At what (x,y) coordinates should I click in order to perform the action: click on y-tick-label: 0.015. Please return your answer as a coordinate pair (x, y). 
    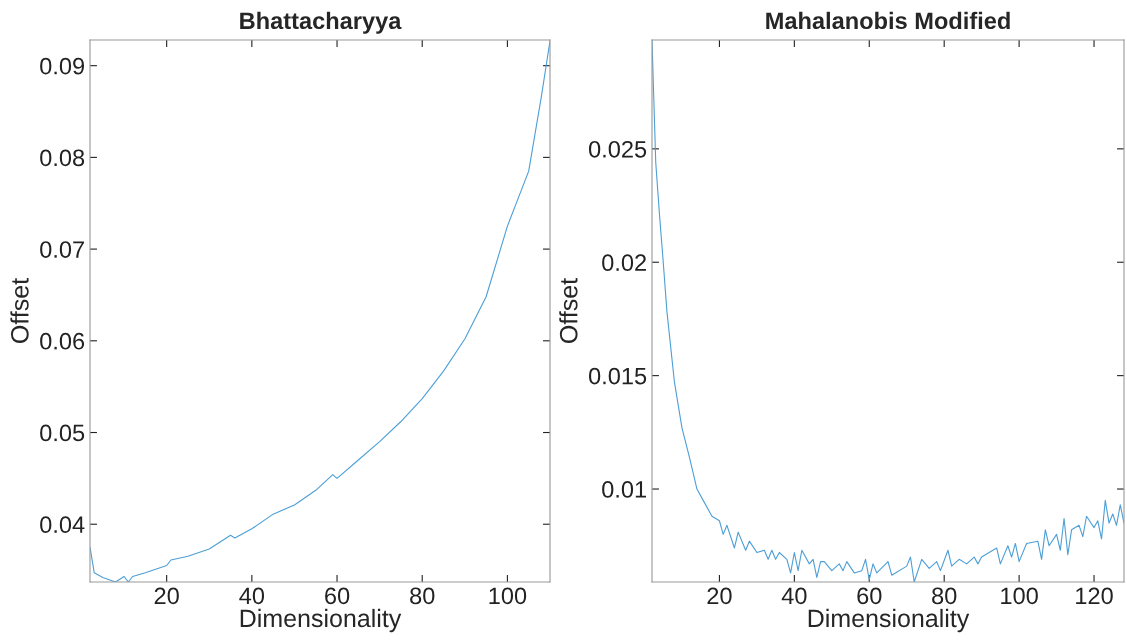
    Looking at the image, I should click on (617, 376).